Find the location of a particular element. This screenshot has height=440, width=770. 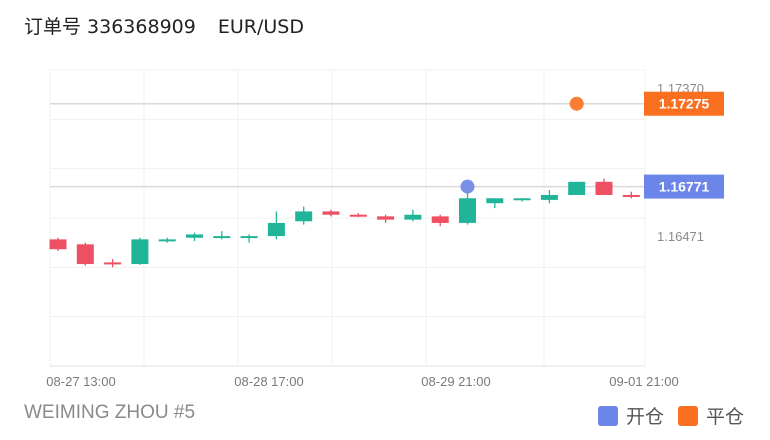

x-tick-label: 09-01 21:00 is located at coordinates (643, 381).